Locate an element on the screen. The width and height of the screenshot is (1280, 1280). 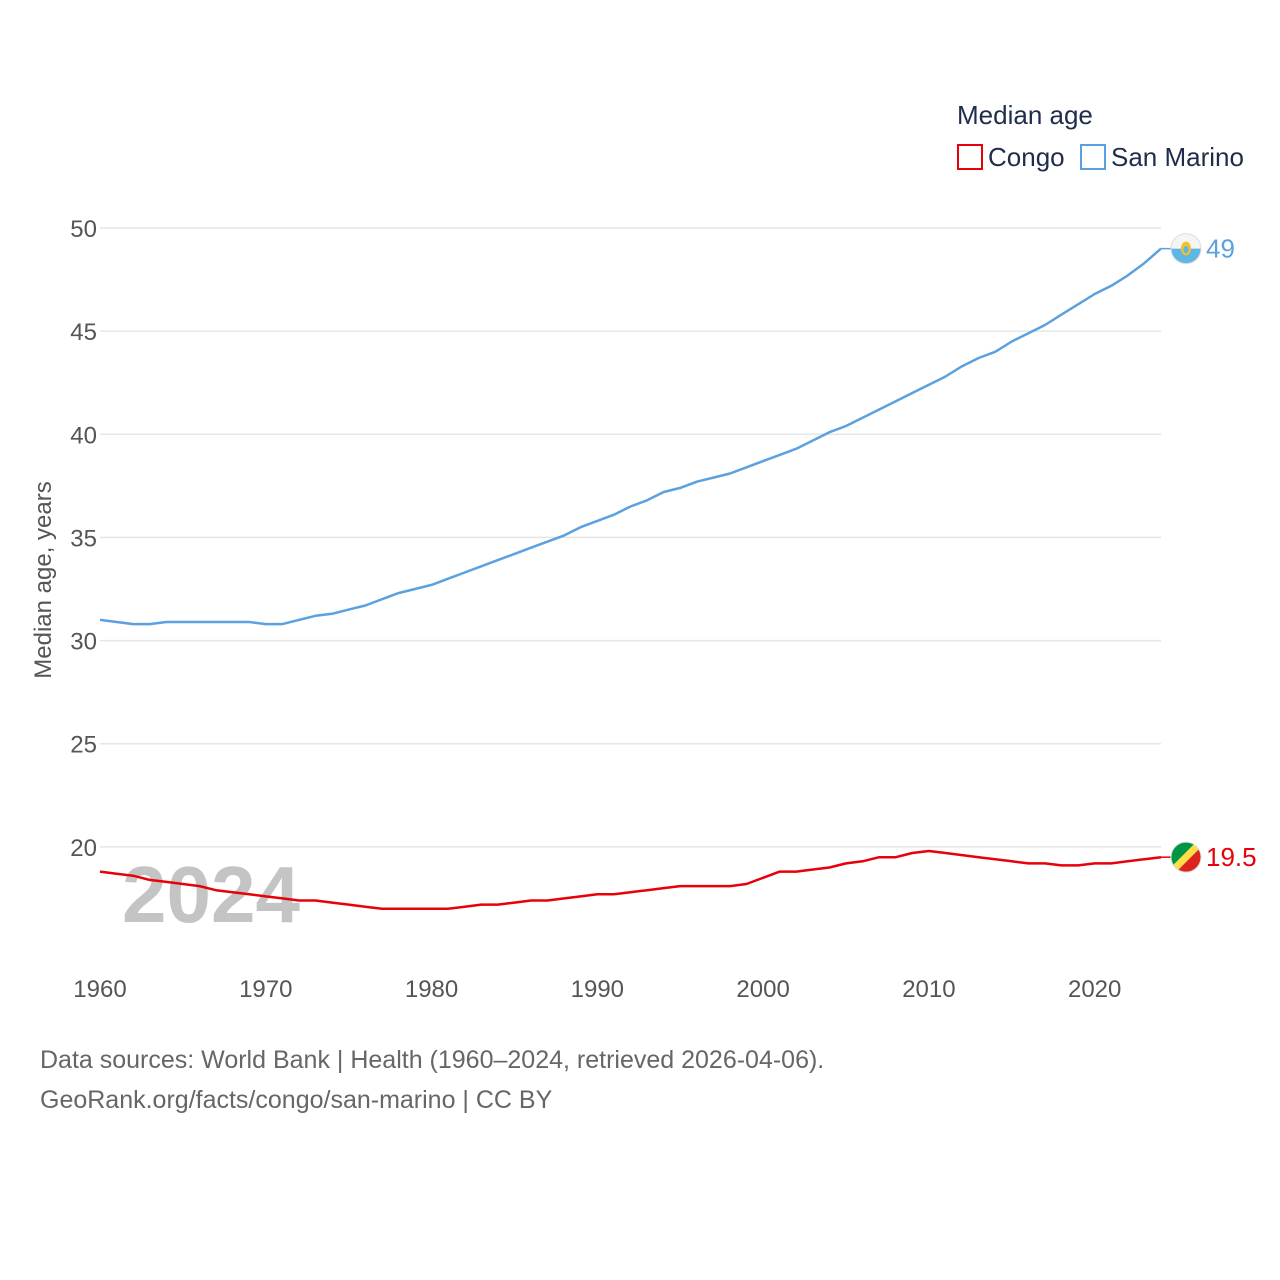
x-tick-label: 1990 is located at coordinates (597, 989).